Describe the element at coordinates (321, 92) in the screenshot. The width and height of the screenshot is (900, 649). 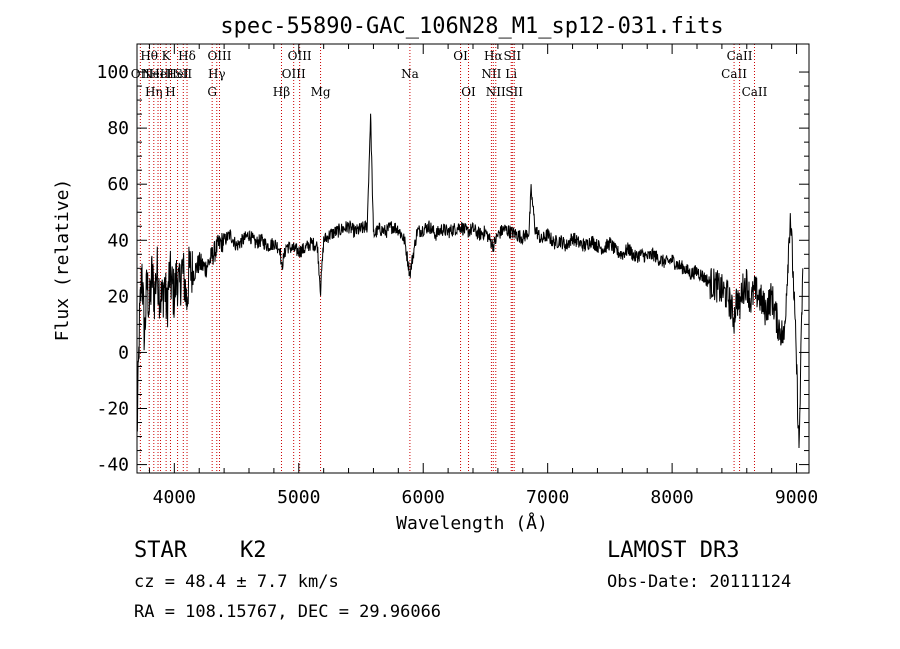
I see `line-marker-label: Mg` at that location.